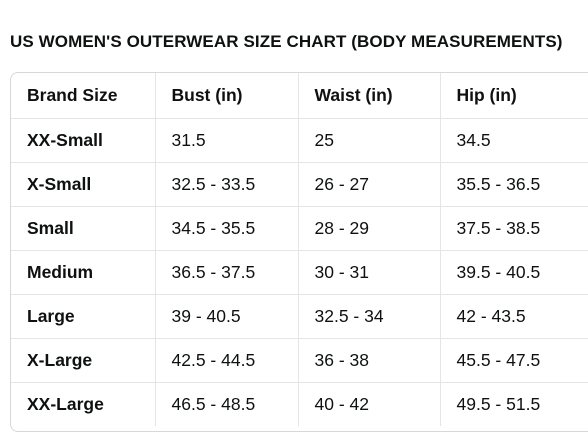  I want to click on size-cell: Large, so click(83, 316).